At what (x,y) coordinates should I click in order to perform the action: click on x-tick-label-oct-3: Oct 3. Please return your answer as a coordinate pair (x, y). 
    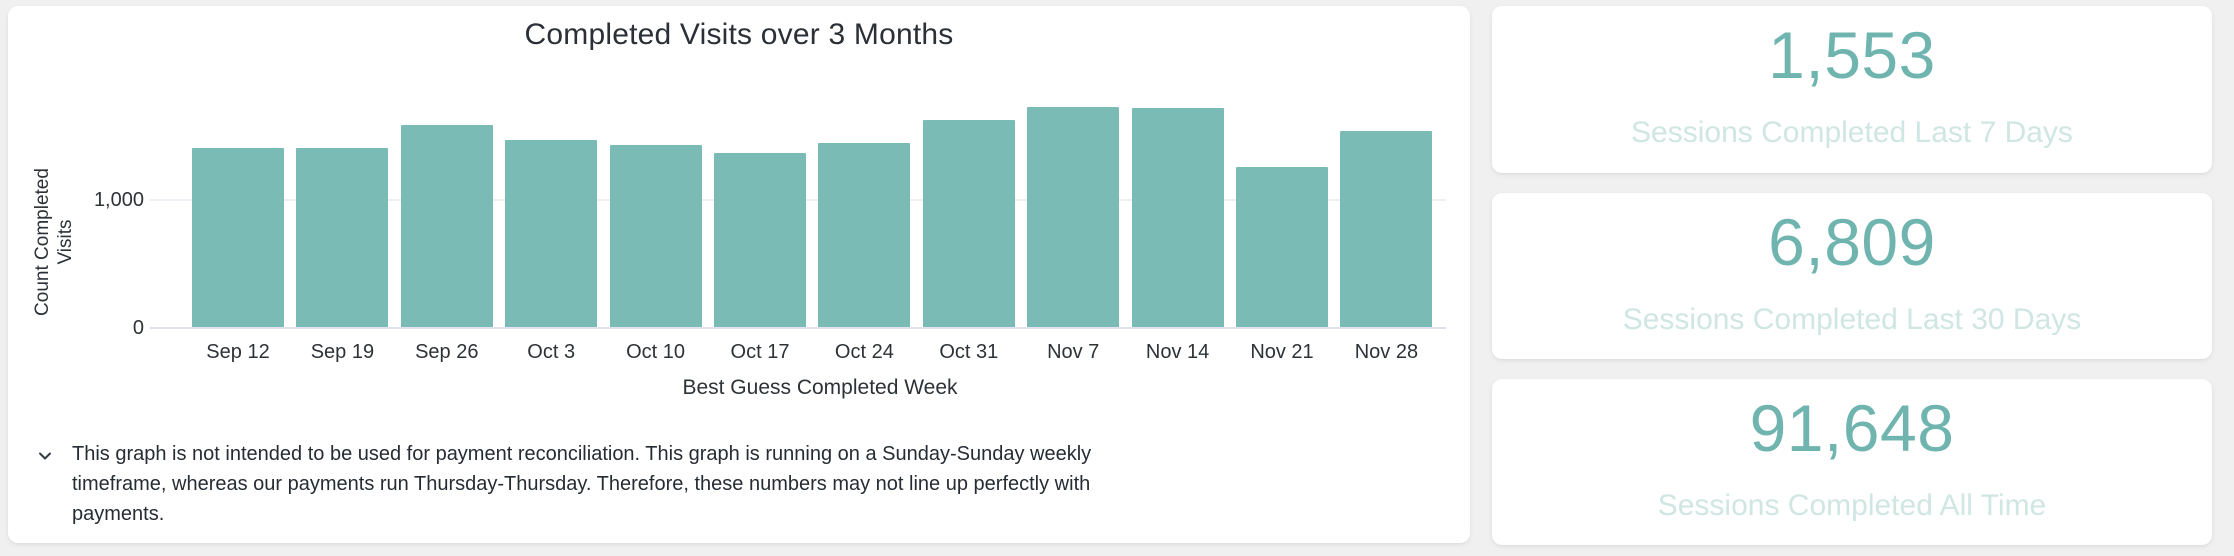
    Looking at the image, I should click on (551, 352).